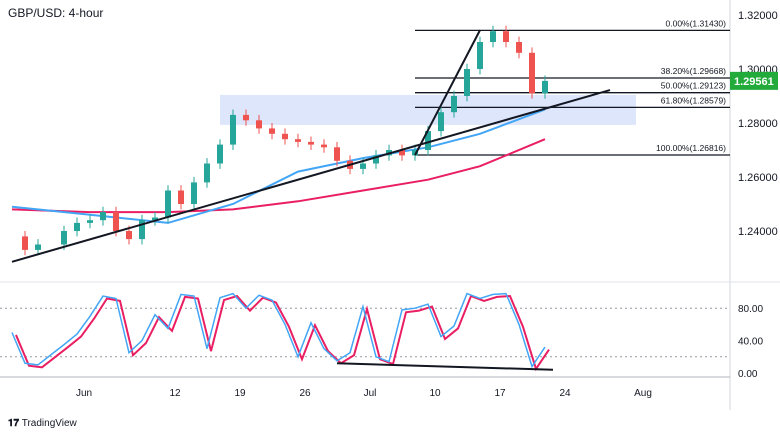 This screenshot has width=780, height=439. I want to click on current-price-badge, so click(754, 80).